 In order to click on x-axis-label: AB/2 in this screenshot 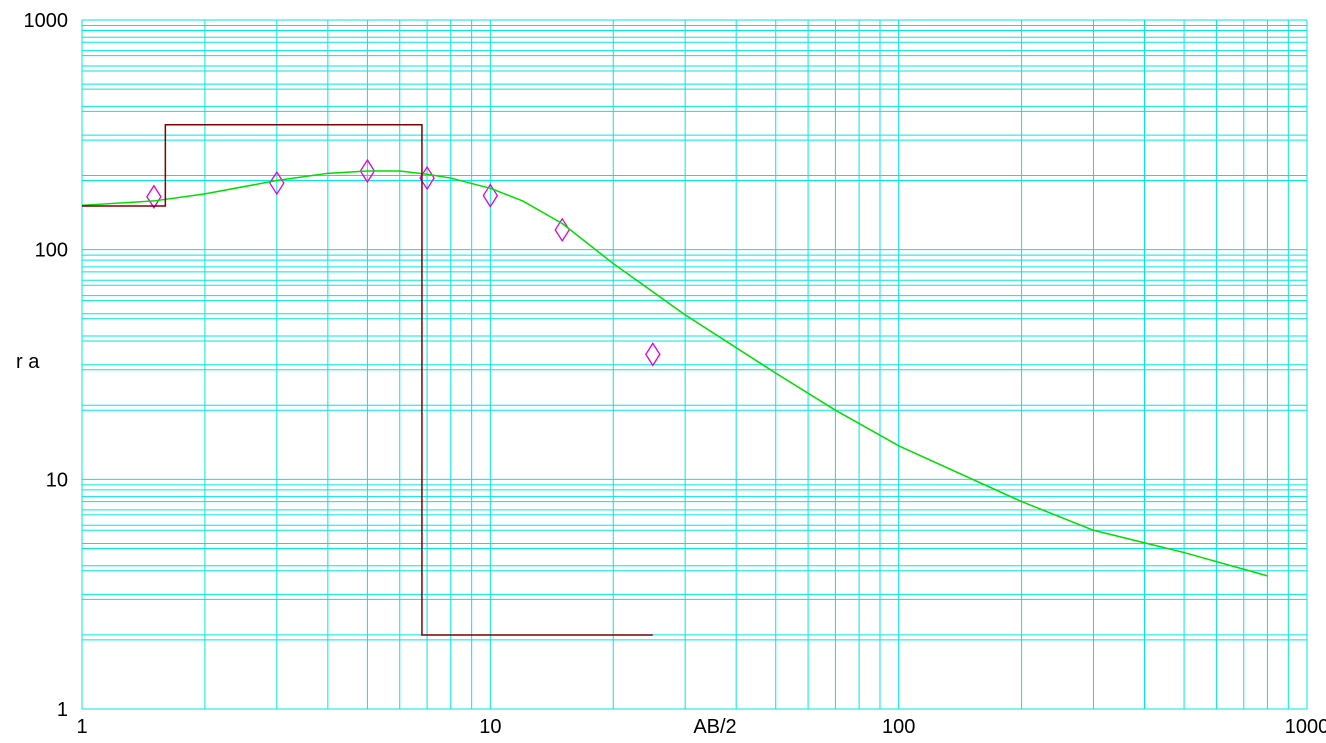, I will do `click(714, 727)`.